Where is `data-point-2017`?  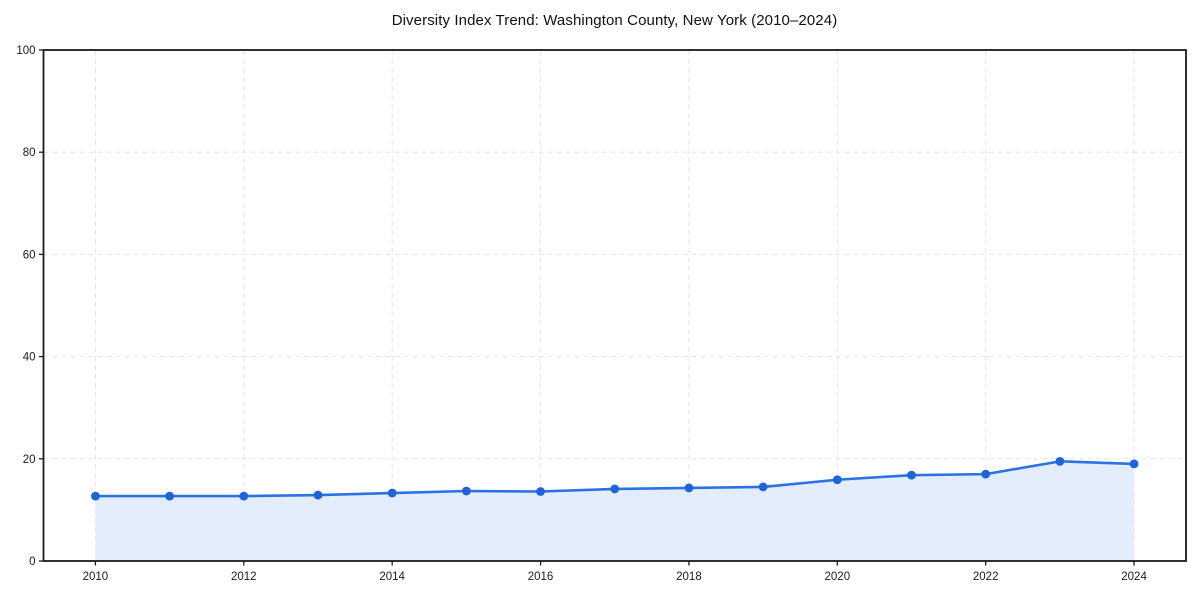
data-point-2017 is located at coordinates (615, 489).